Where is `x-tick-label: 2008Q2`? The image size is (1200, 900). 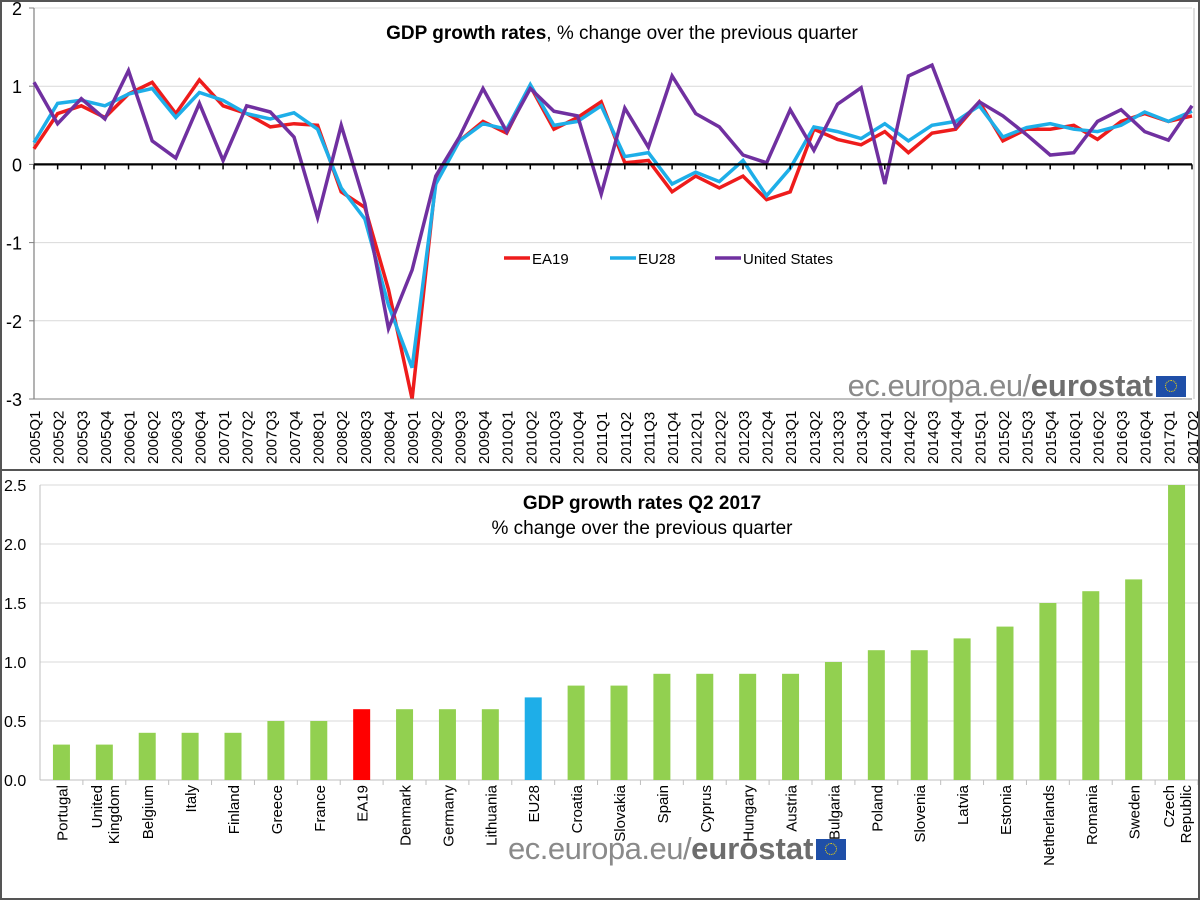
x-tick-label: 2008Q2 is located at coordinates (342, 437).